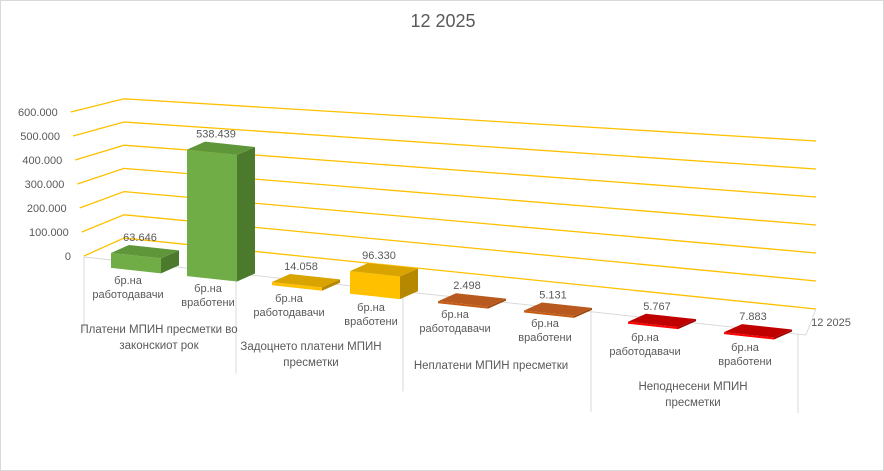 The height and width of the screenshot is (471, 884). What do you see at coordinates (216, 135) in the screenshot?
I see `data-label: 538.439` at bounding box center [216, 135].